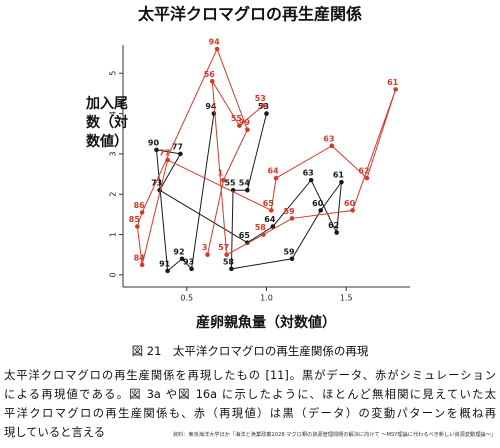  I want to click on x-tick-label: 1.0, so click(266, 298).